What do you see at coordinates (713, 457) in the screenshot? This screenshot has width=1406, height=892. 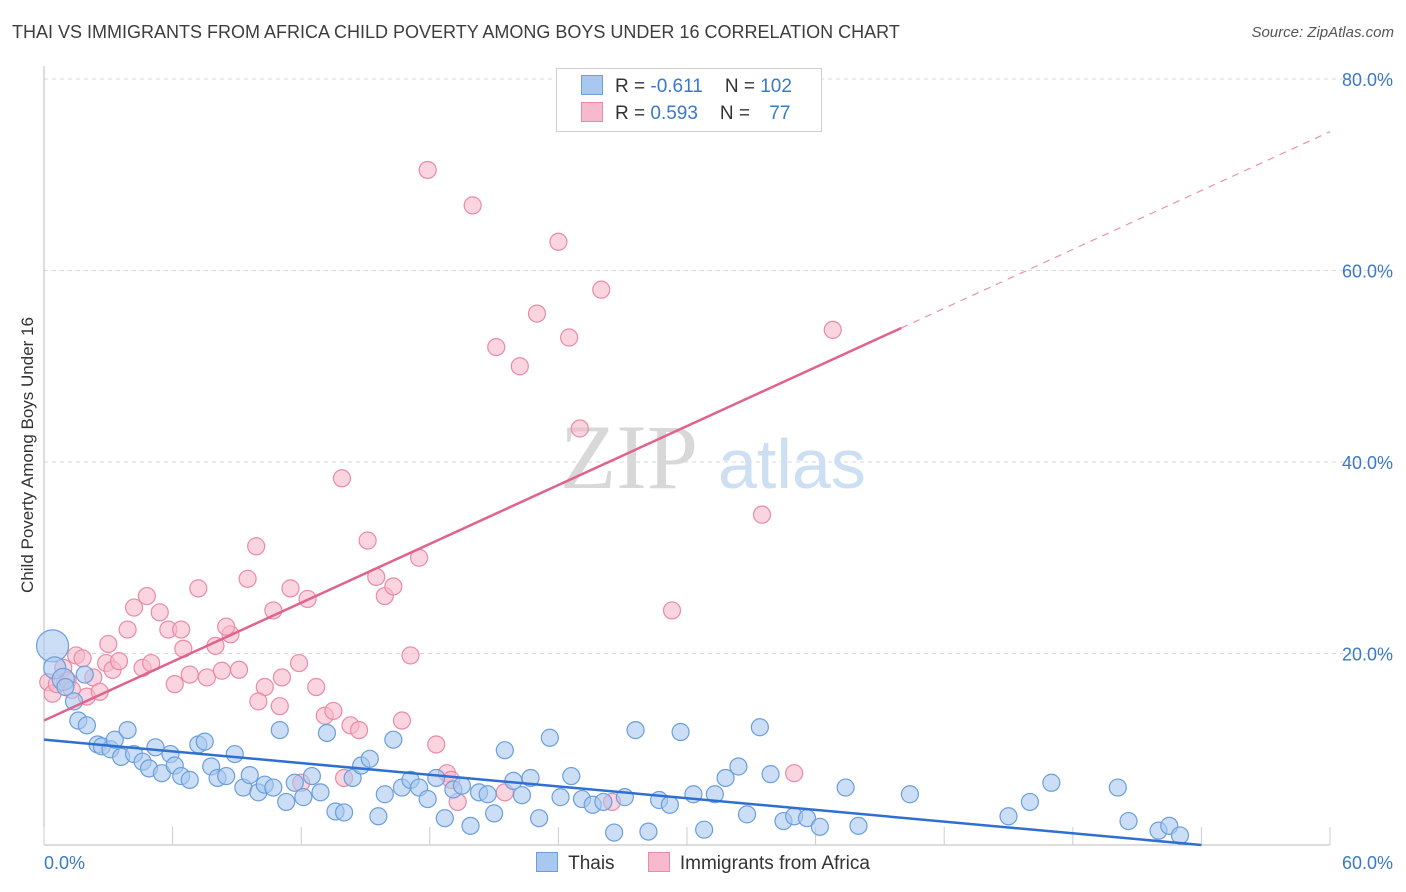 I see `watermark: ZIP atlas` at bounding box center [713, 457].